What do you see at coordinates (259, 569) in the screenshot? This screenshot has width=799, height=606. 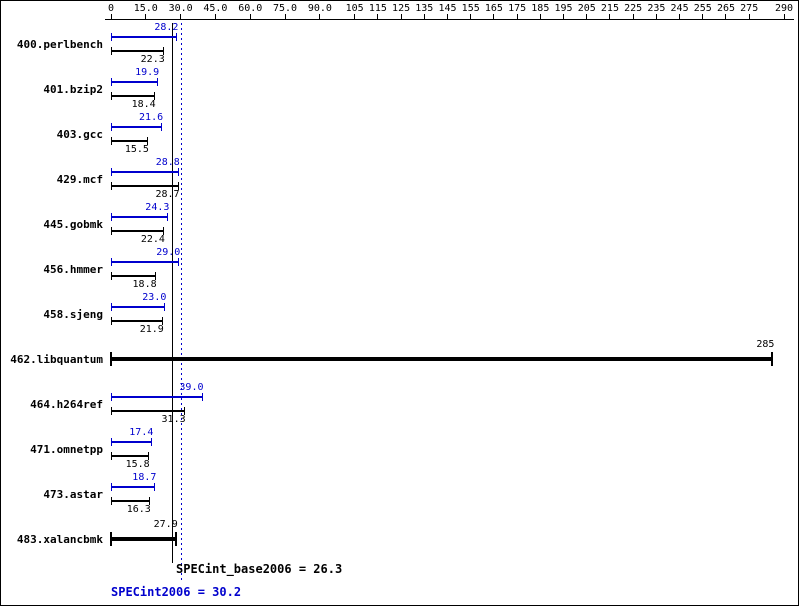 I see `base-mean-label: SPECint_base2006 = 26.3` at bounding box center [259, 569].